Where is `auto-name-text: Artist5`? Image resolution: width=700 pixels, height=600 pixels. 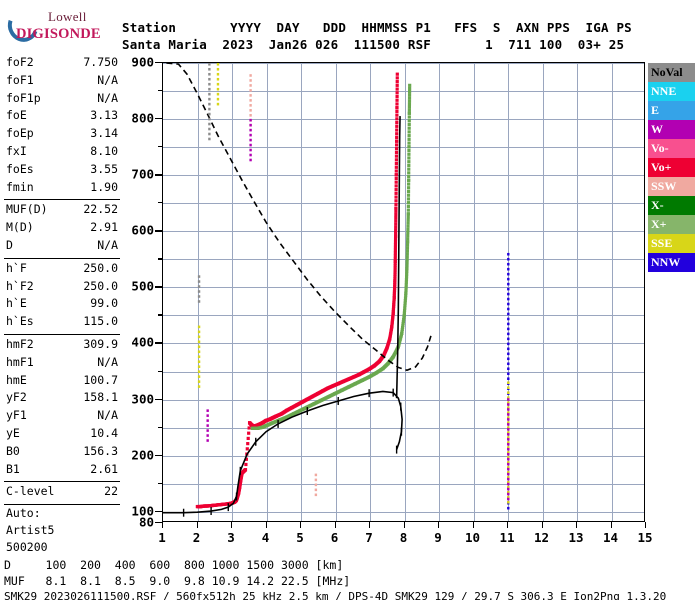
auto-name-text: Artist5 is located at coordinates (30, 530).